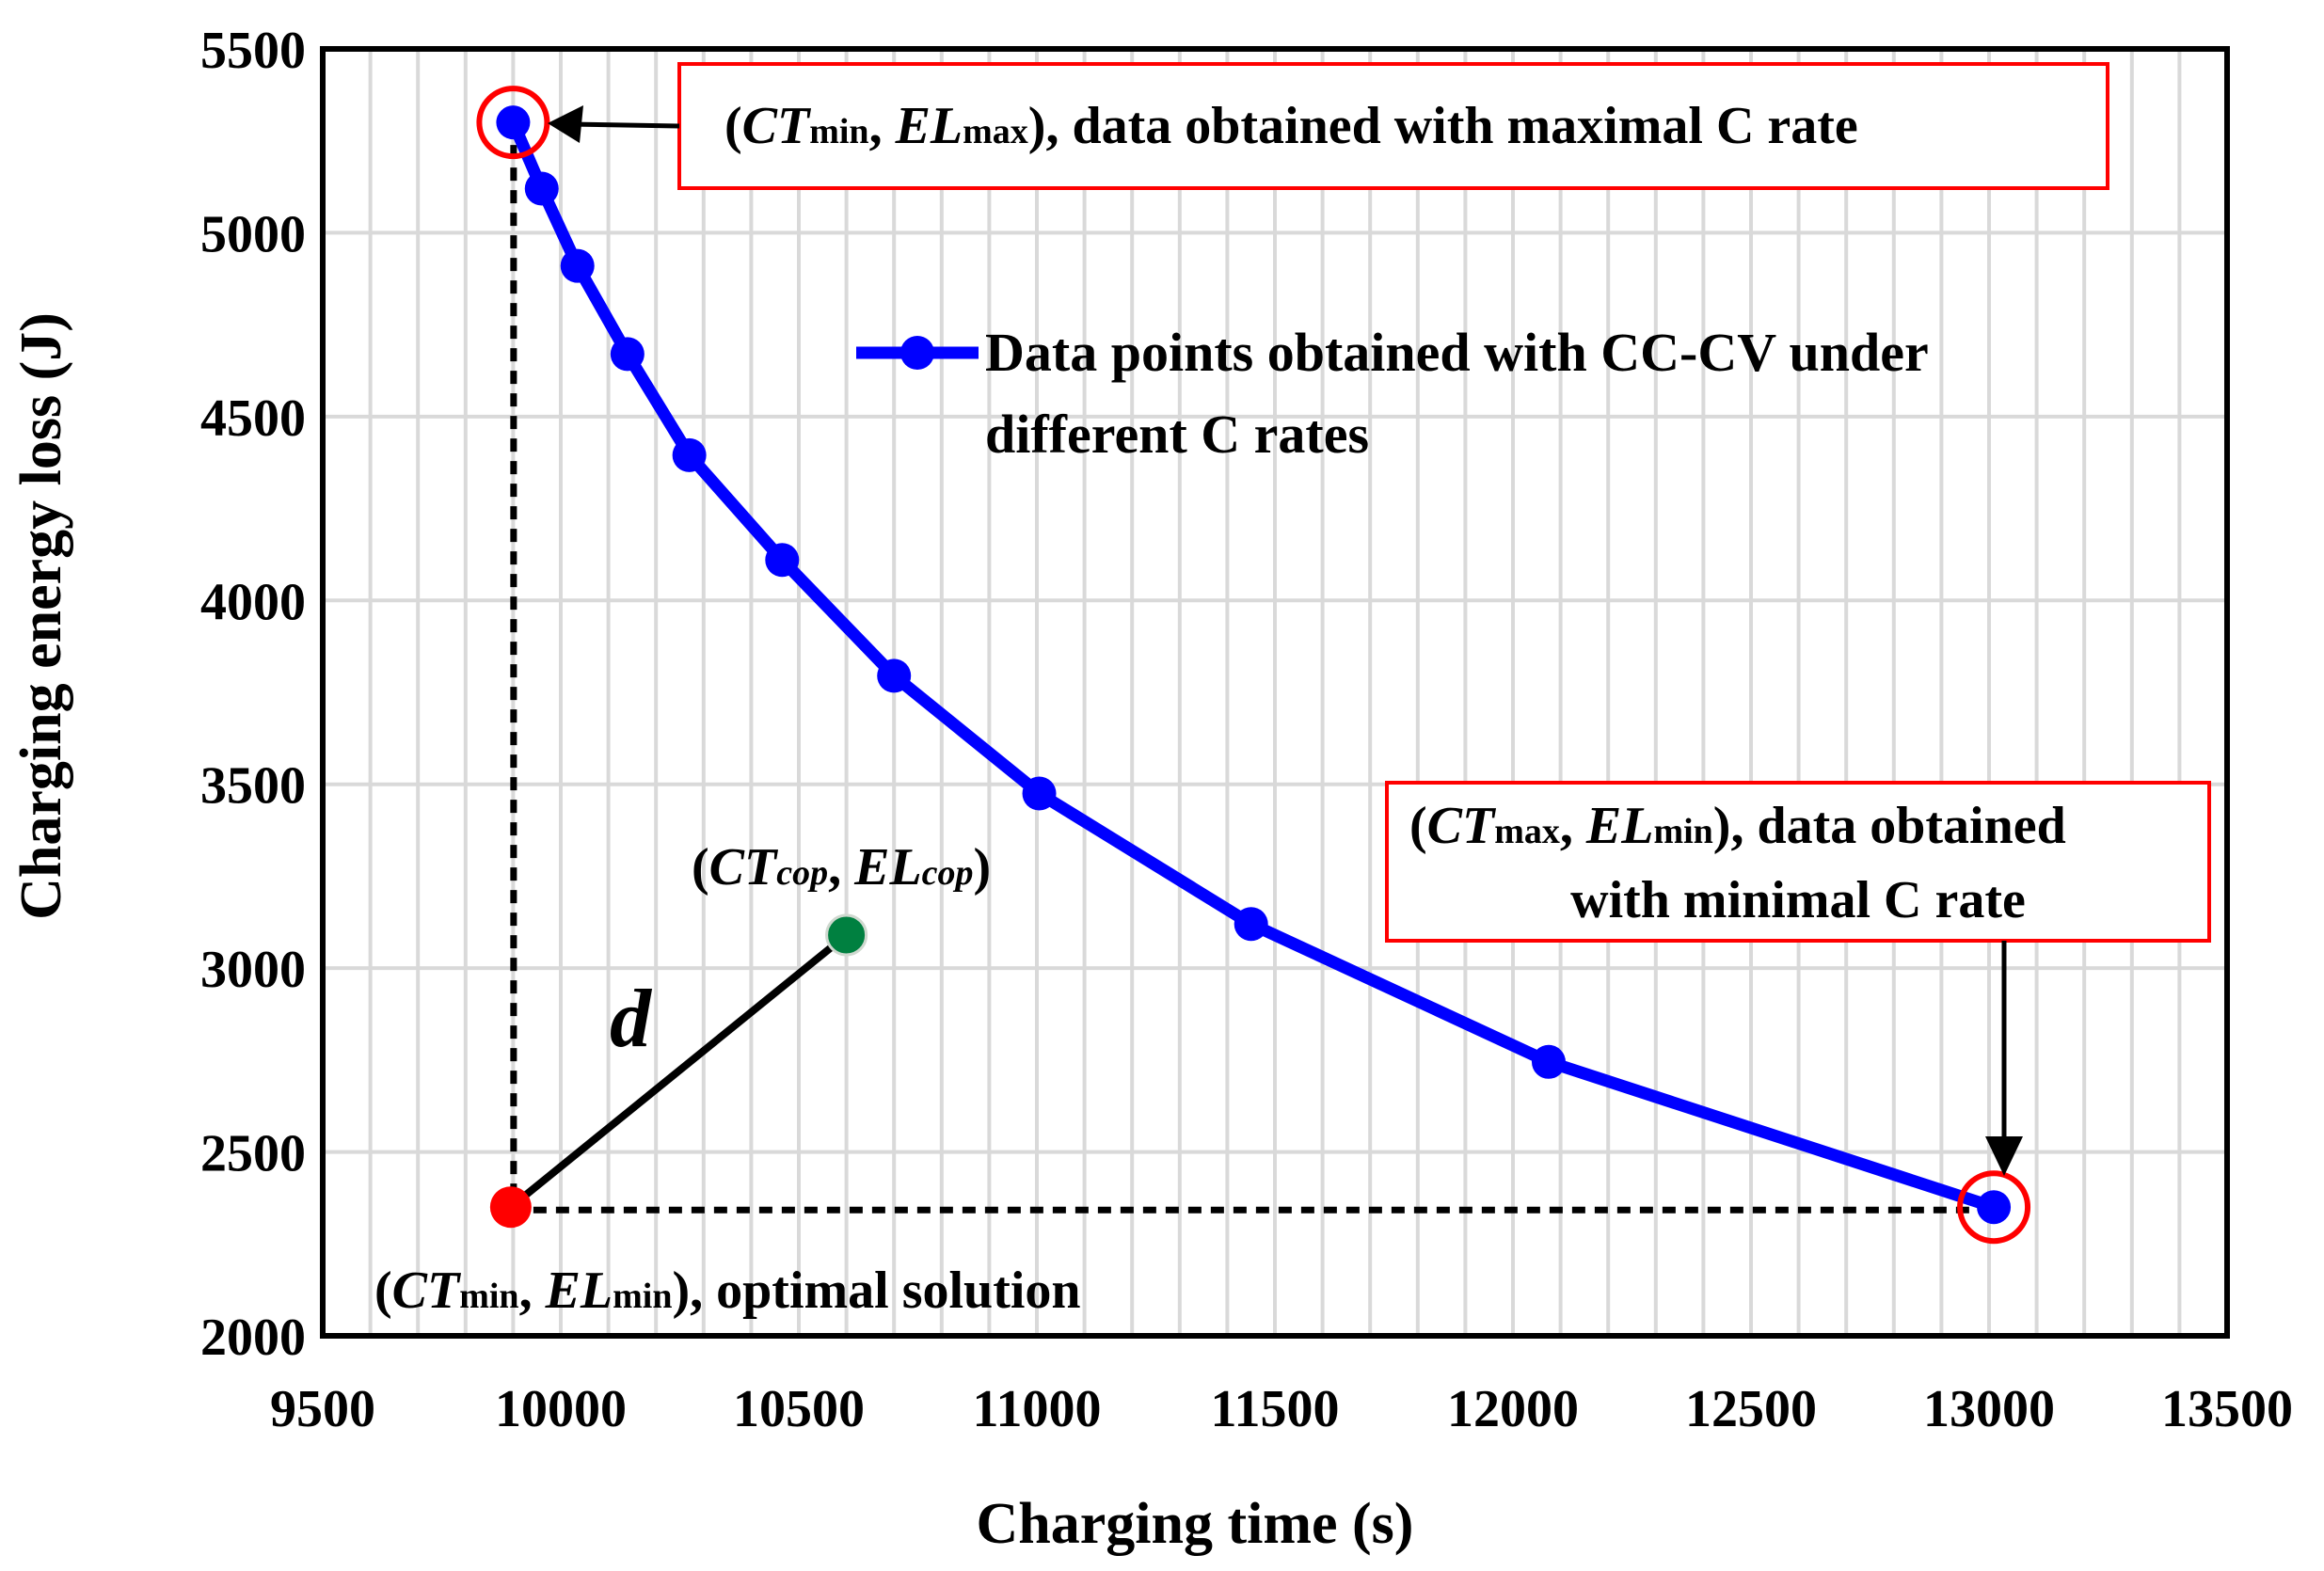 The height and width of the screenshot is (1571, 2324). I want to click on y-tick-label: 4000, so click(253, 602).